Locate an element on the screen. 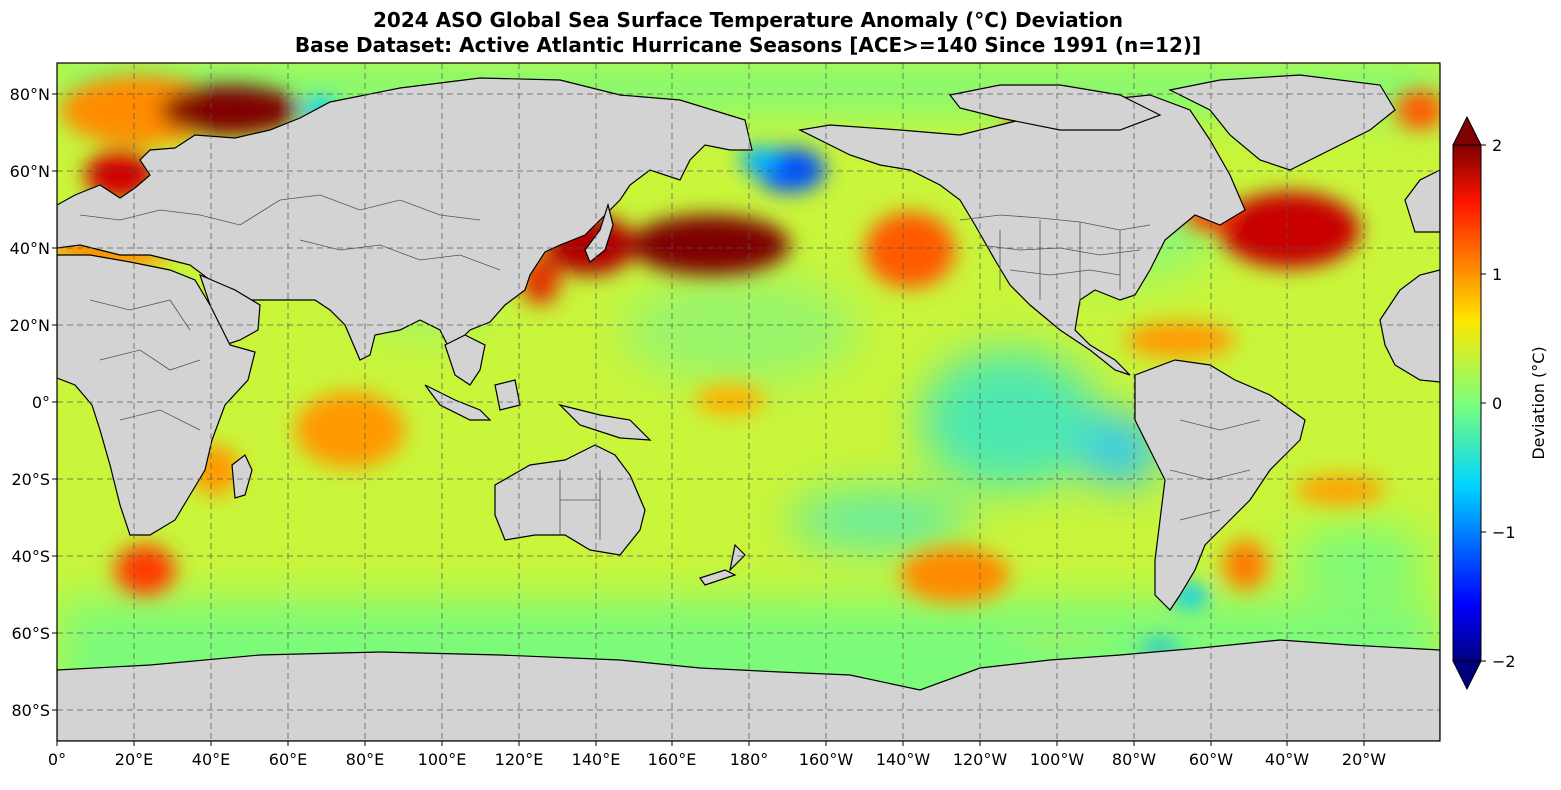 The width and height of the screenshot is (1561, 790). lon-tick-label: 40°E is located at coordinates (211, 759).